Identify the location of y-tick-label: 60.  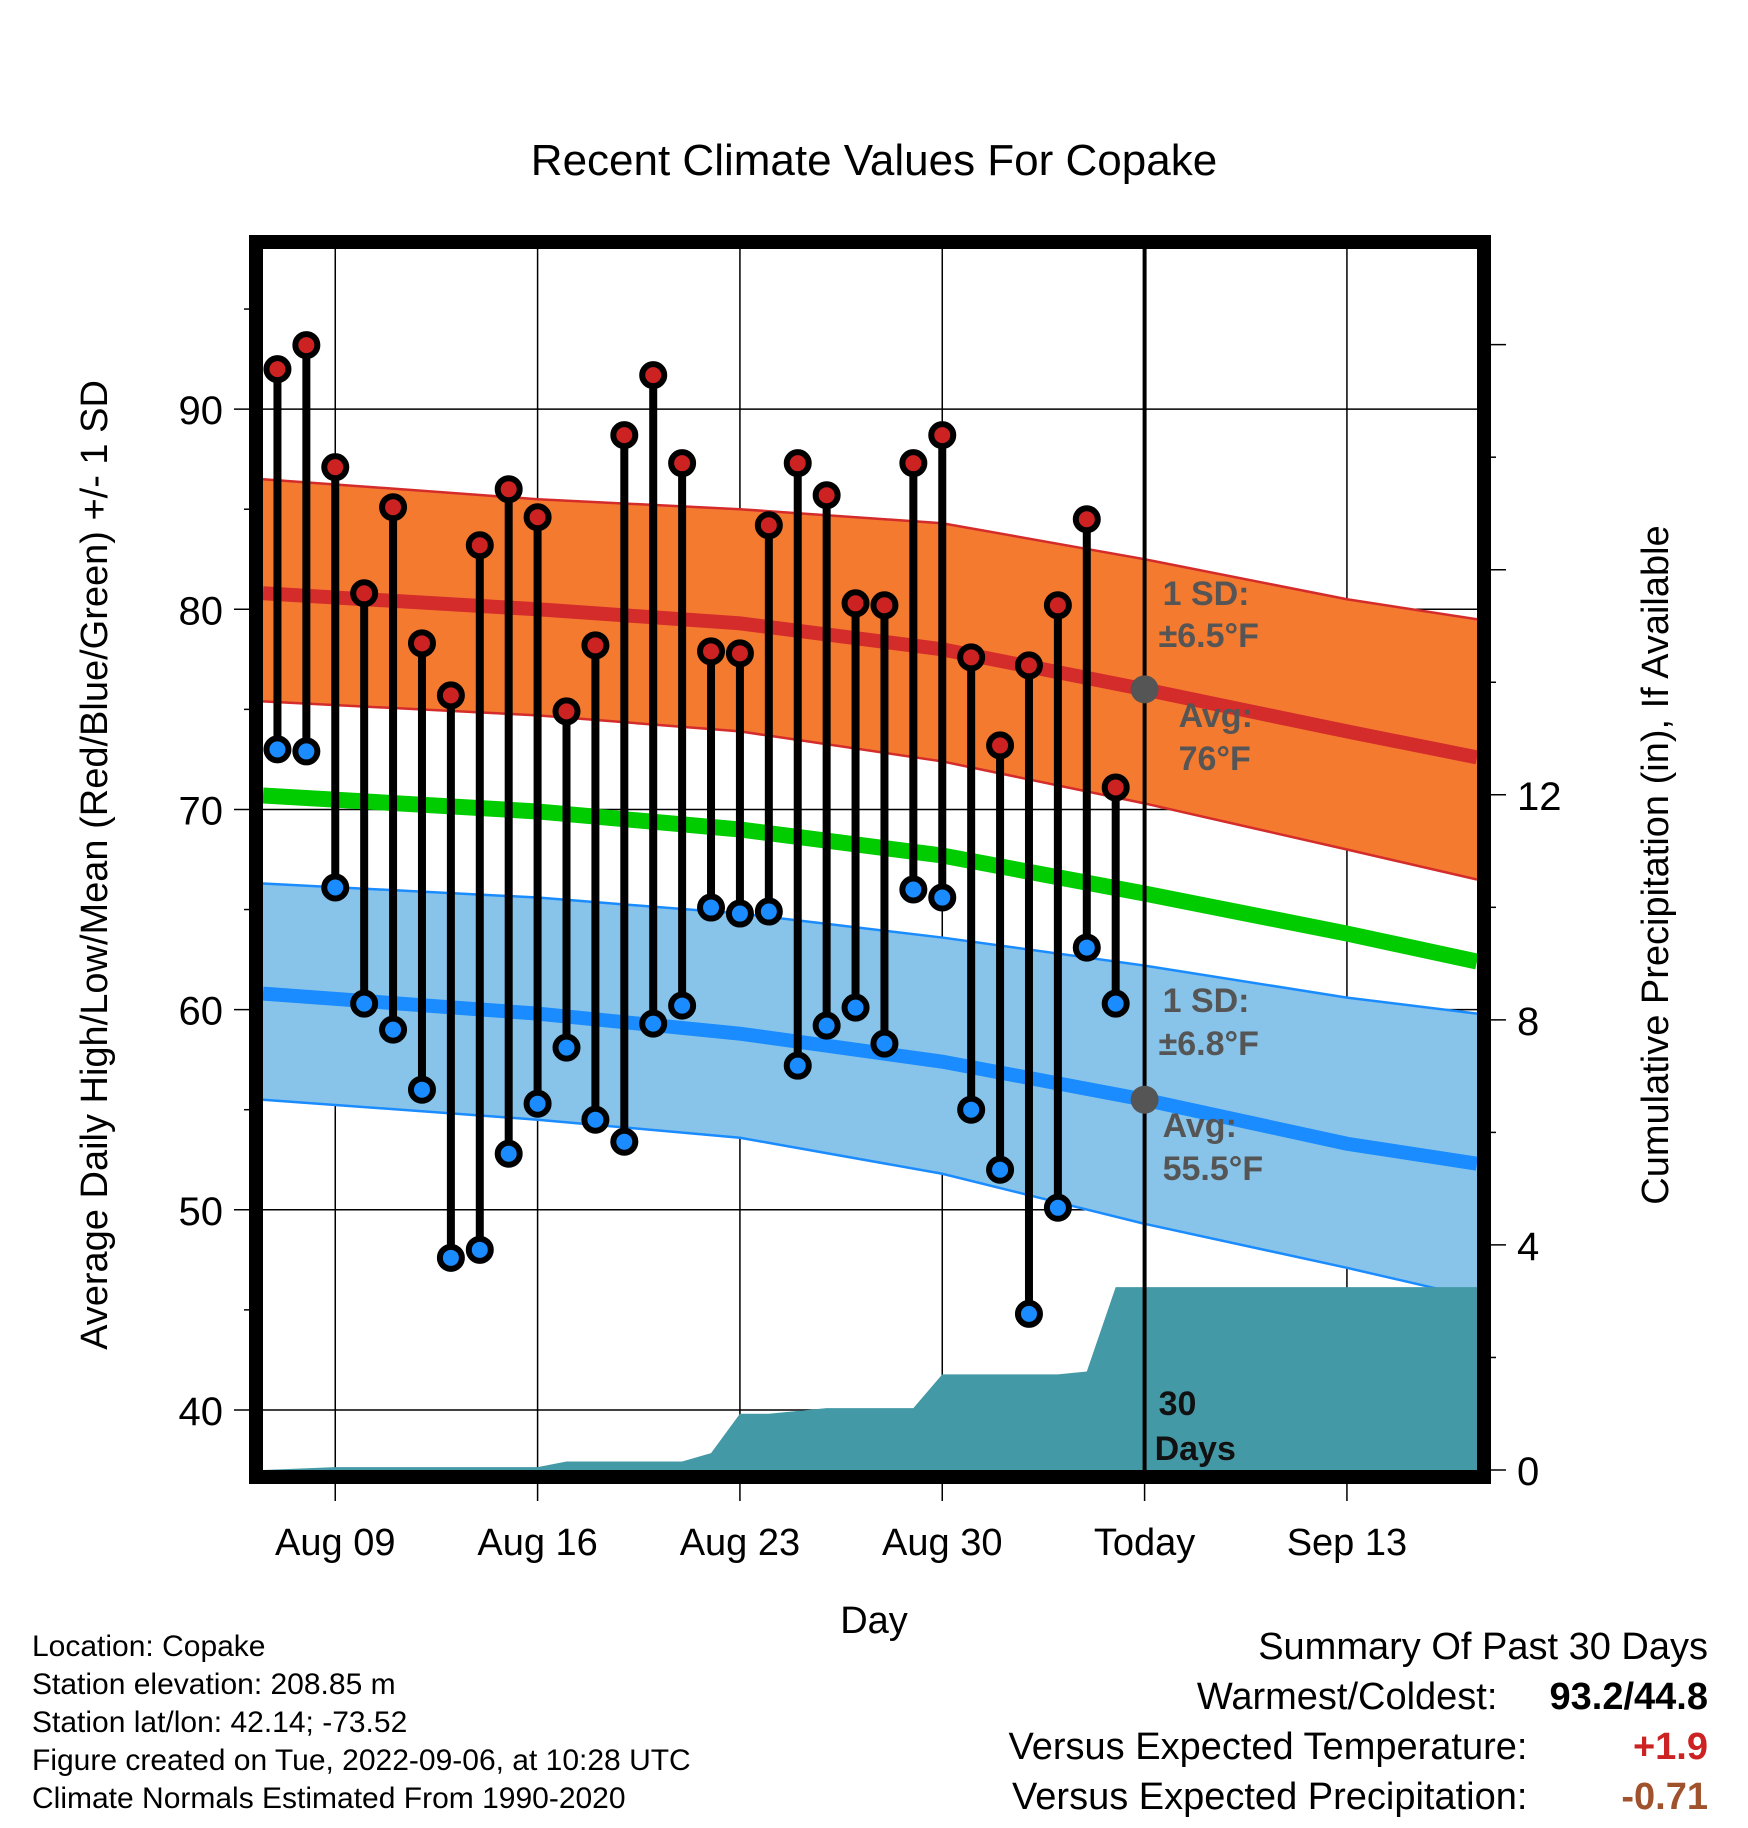
(201, 1012).